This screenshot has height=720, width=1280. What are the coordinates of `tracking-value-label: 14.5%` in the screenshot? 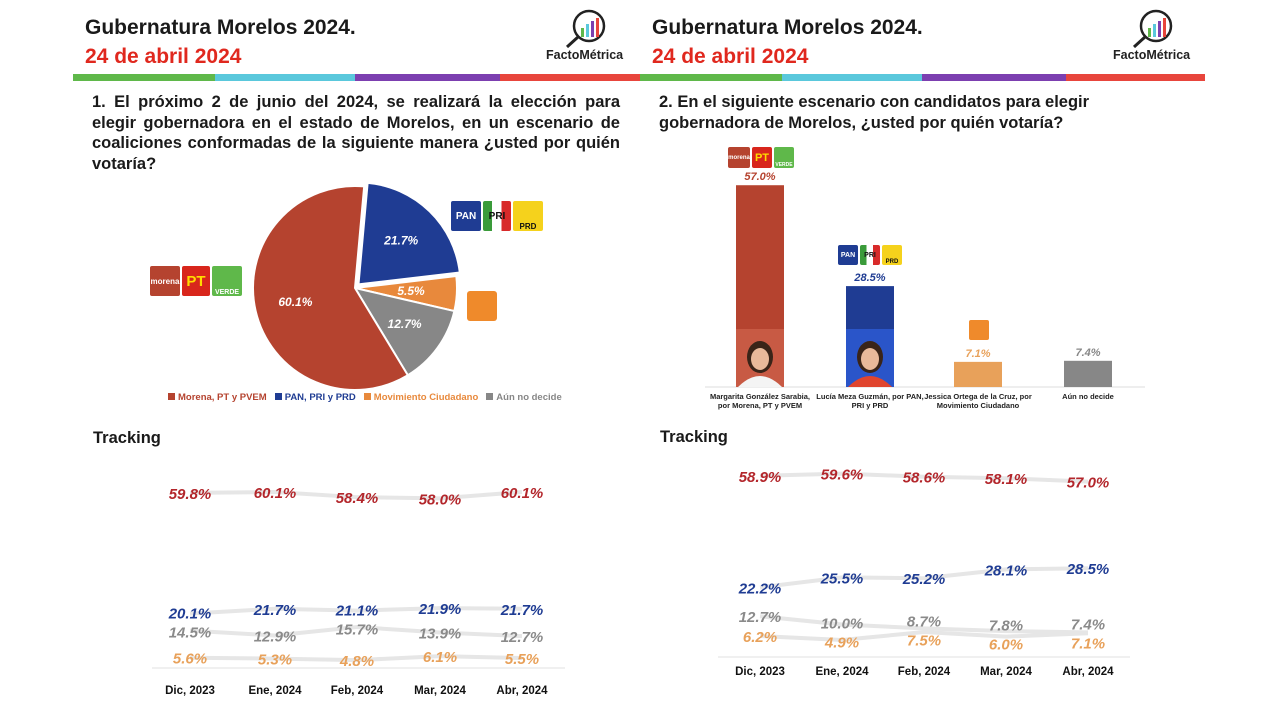 It's located at (190, 633).